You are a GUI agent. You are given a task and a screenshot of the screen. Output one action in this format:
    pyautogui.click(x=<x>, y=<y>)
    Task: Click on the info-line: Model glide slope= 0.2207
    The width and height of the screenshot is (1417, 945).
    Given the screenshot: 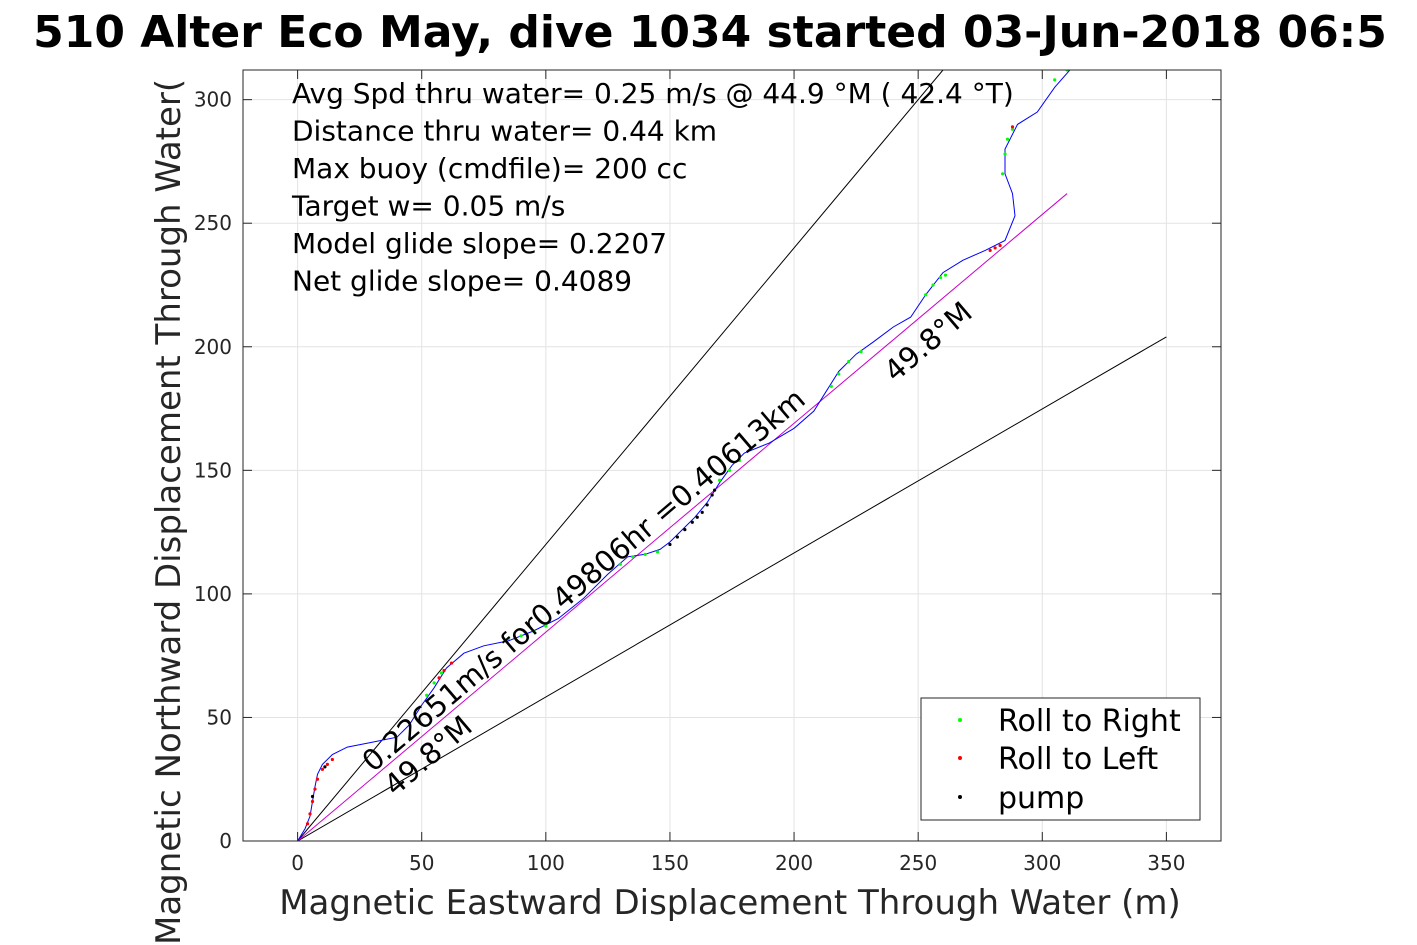 What is the action you would take?
    pyautogui.click(x=479, y=243)
    